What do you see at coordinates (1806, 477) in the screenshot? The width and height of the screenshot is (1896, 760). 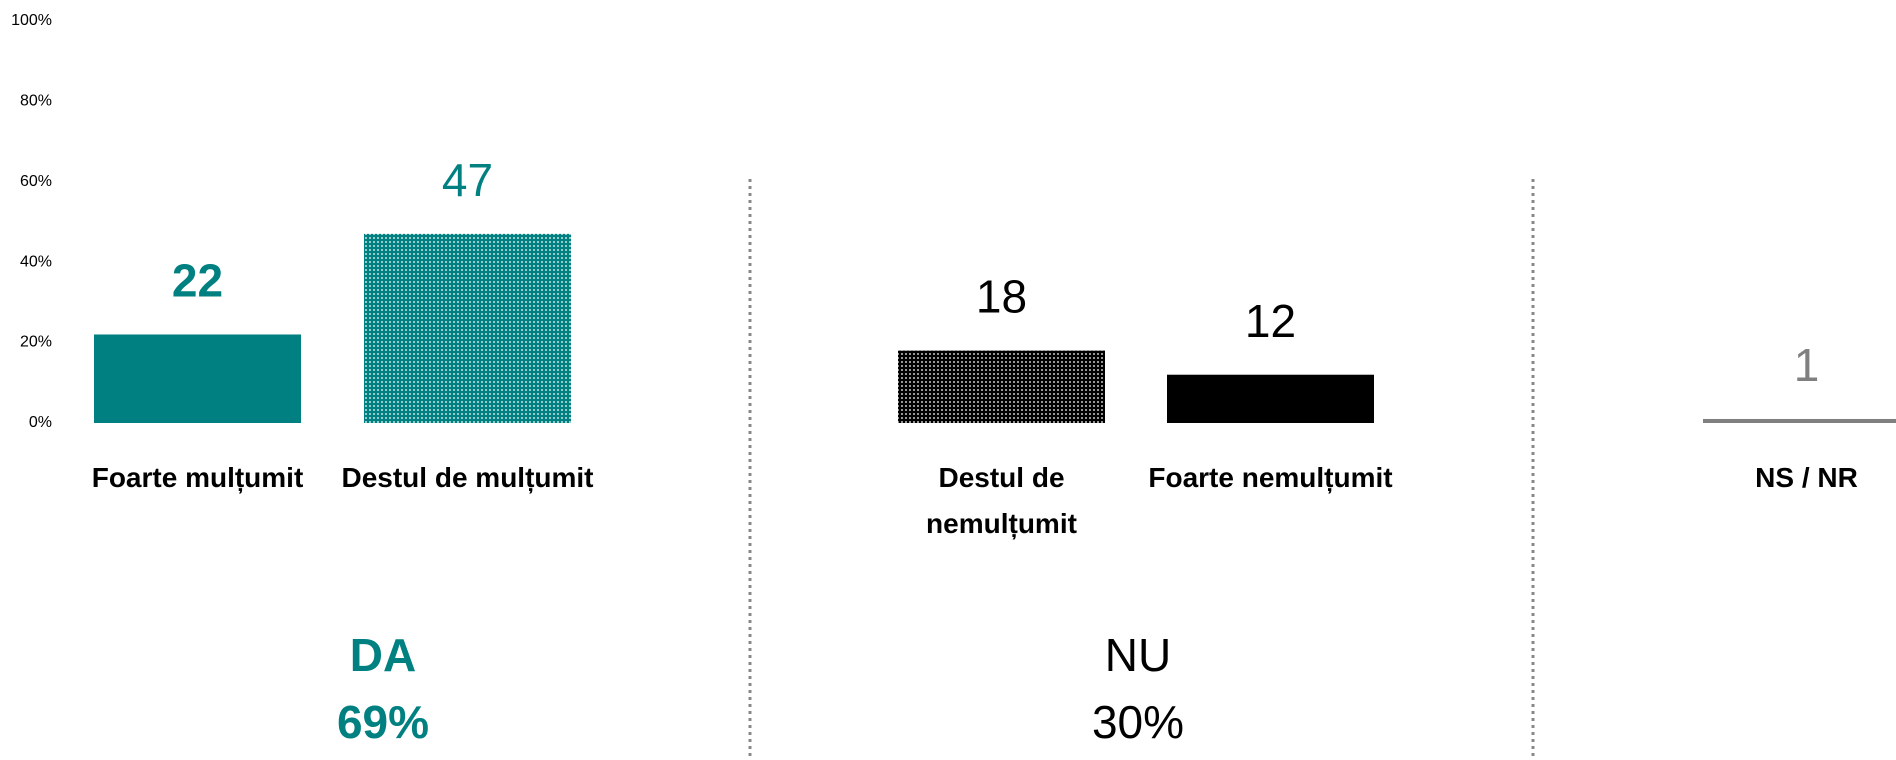 I see `x-tick-label: NS / NR` at bounding box center [1806, 477].